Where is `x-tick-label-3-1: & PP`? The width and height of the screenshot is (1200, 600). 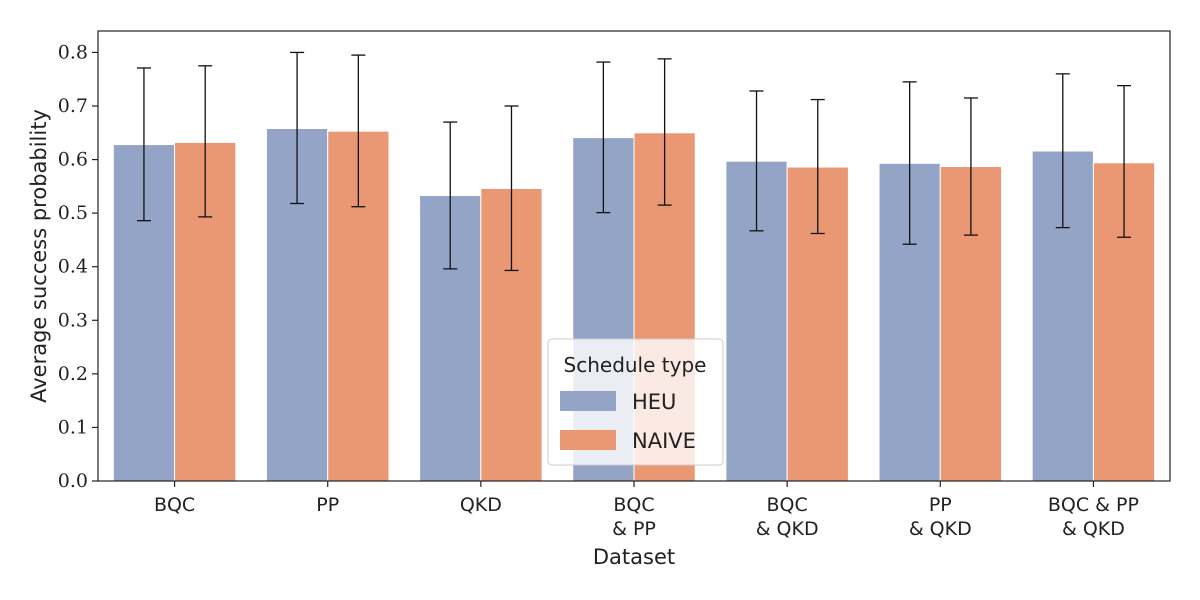 x-tick-label-3-1: & PP is located at coordinates (634, 529).